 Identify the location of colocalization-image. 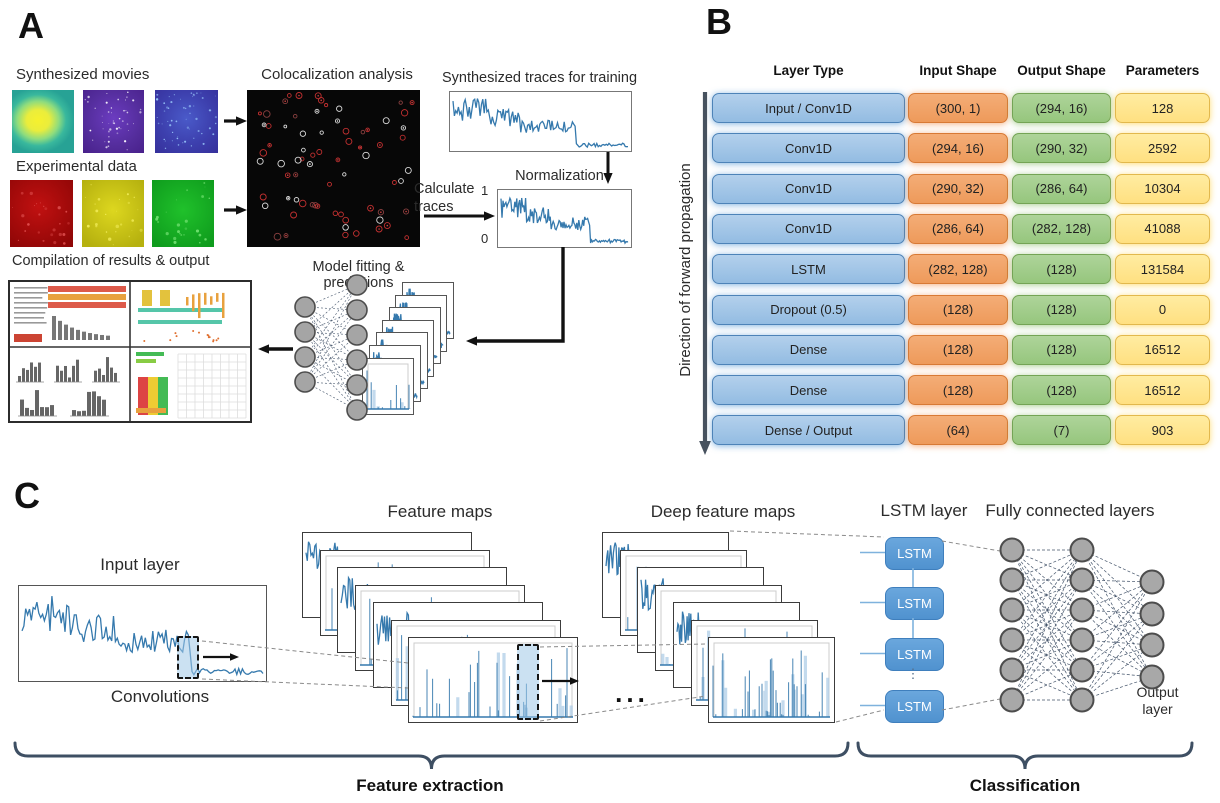
(333, 168).